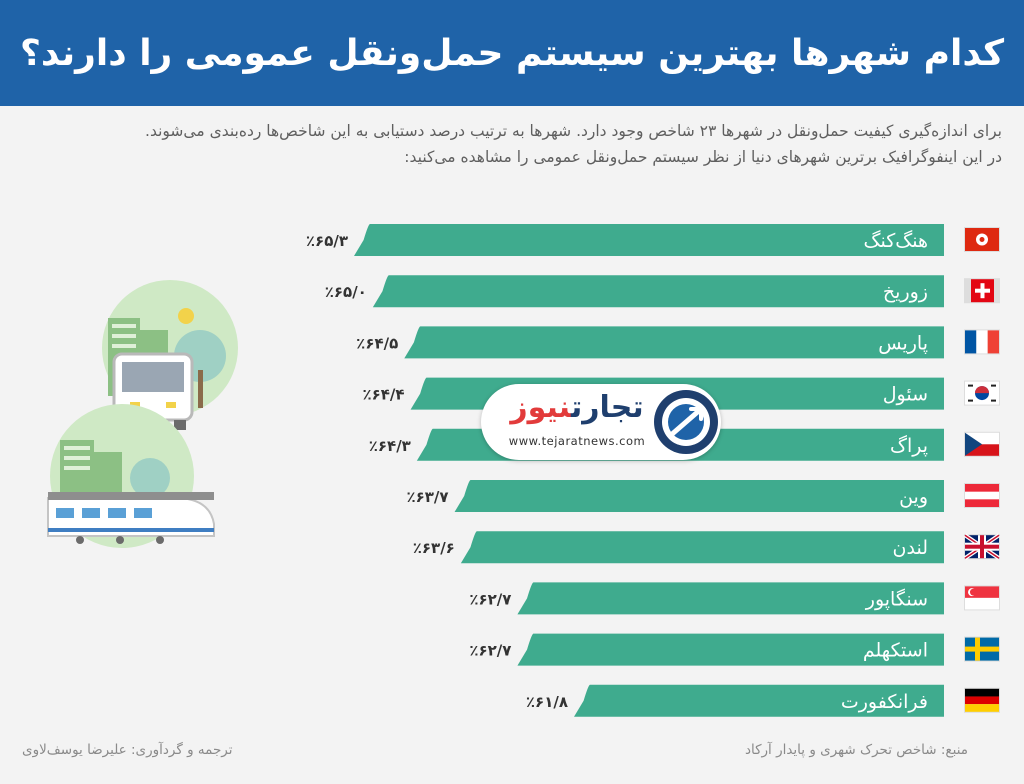  I want to click on value-label: ٪۶۴/۵, so click(377, 343).